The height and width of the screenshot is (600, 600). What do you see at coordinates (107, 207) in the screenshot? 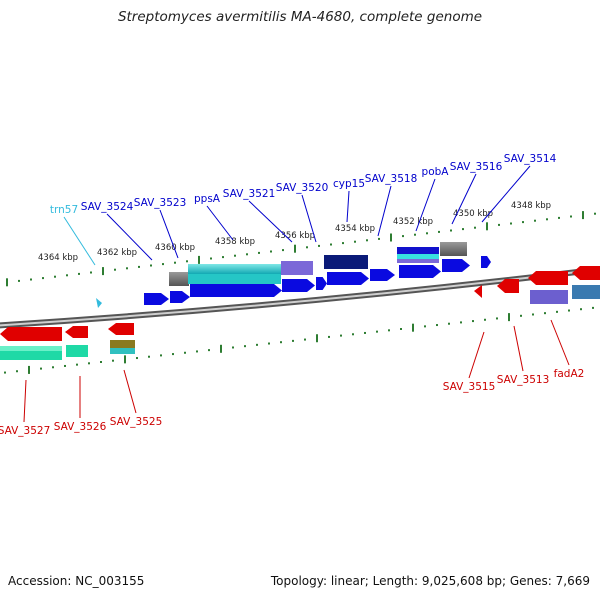
I see `gene-label-sav-3524: SAV_3524` at bounding box center [107, 207].